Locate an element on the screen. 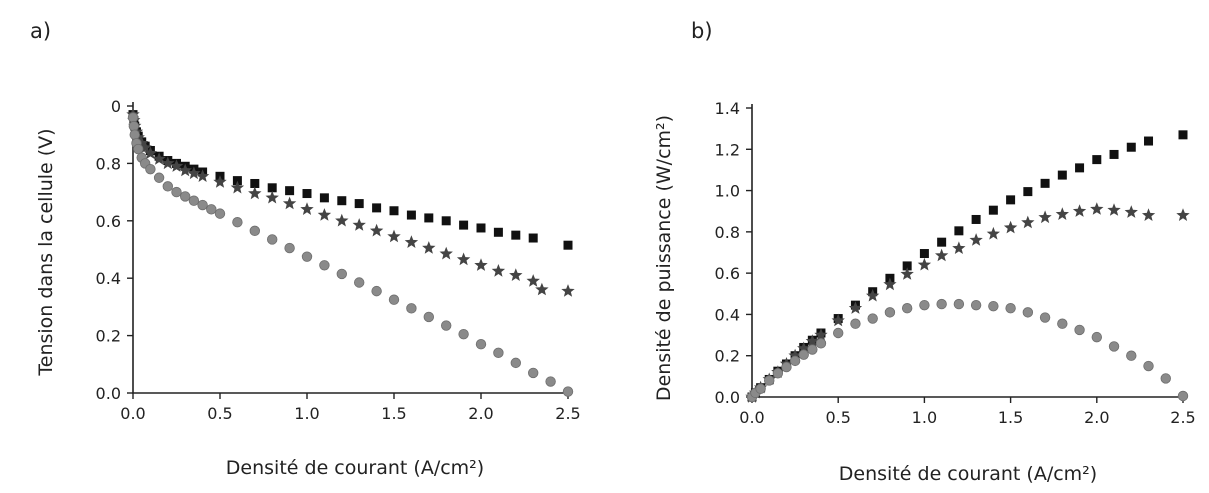  panel-b-y-tick-label: 0.8 is located at coordinates (727, 232).